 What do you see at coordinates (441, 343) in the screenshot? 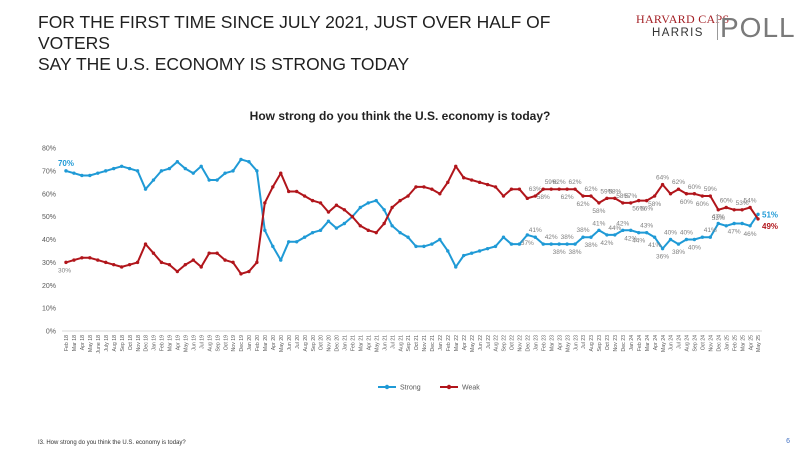
I see `x-tick-label: Jan 22` at bounding box center [441, 343].